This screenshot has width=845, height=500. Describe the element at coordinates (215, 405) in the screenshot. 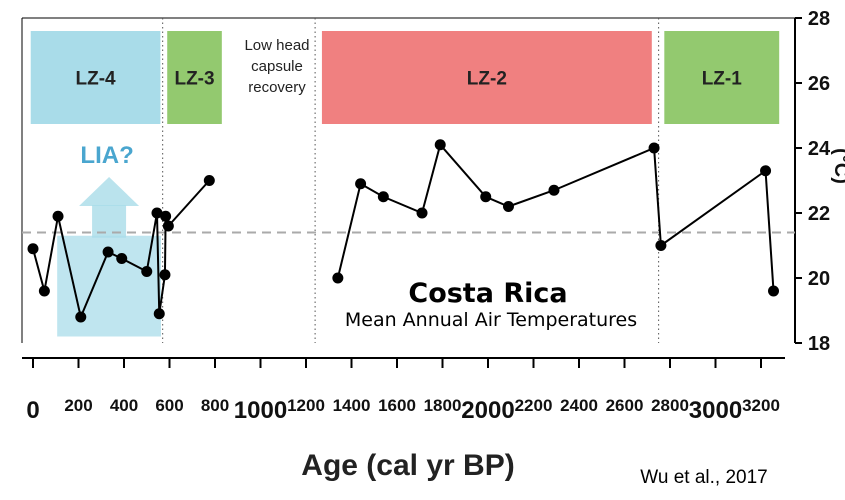

I see `x-tick-label-4: 800` at that location.